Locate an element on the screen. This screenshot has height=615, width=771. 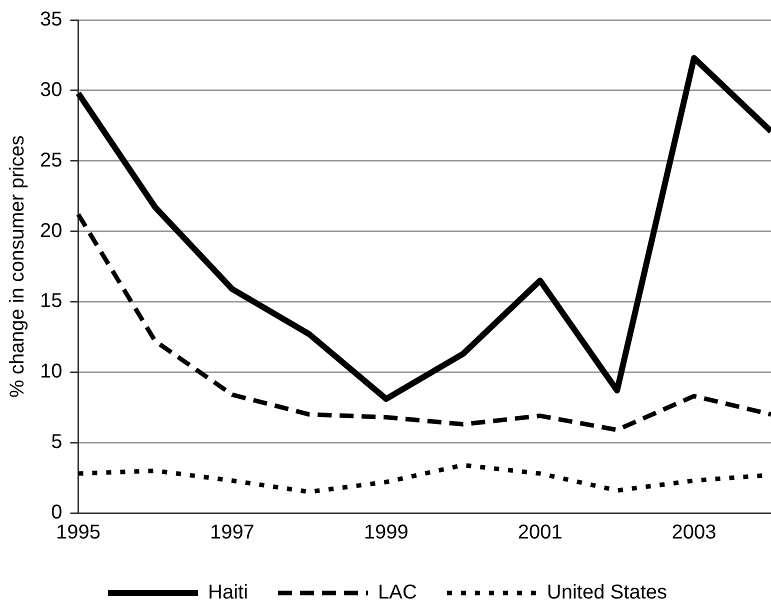
x-tick-label: 2001 is located at coordinates (540, 533).